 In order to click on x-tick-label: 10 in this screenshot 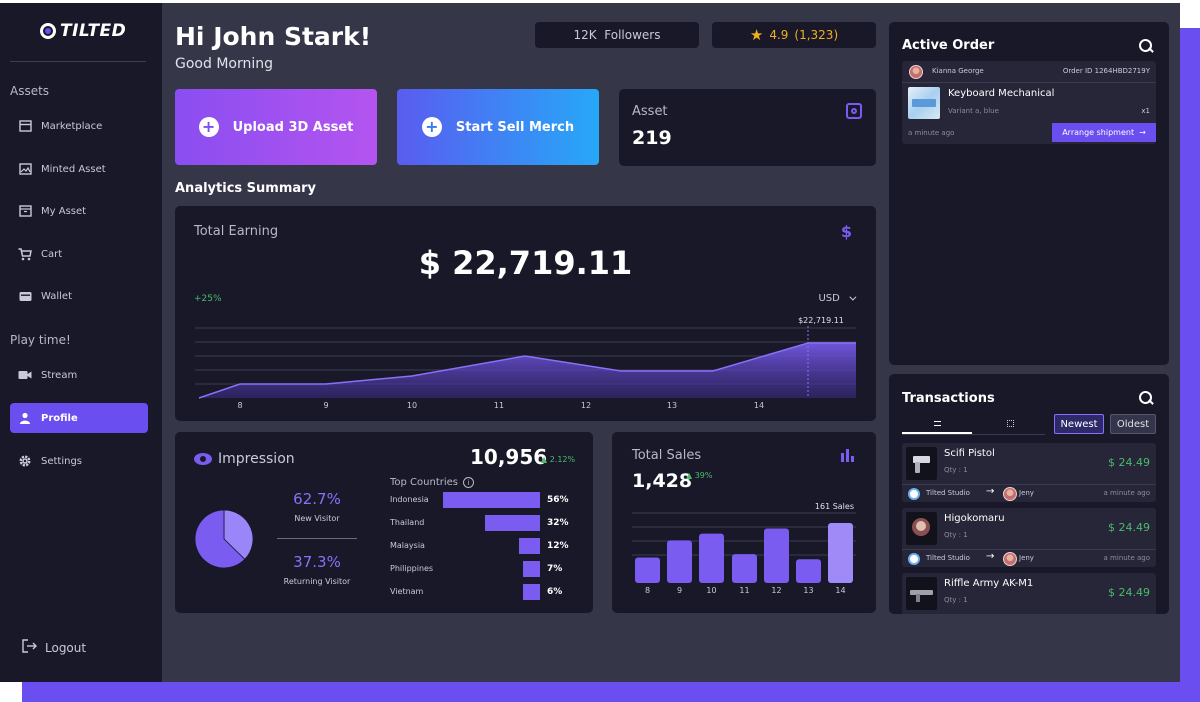, I will do `click(412, 405)`.